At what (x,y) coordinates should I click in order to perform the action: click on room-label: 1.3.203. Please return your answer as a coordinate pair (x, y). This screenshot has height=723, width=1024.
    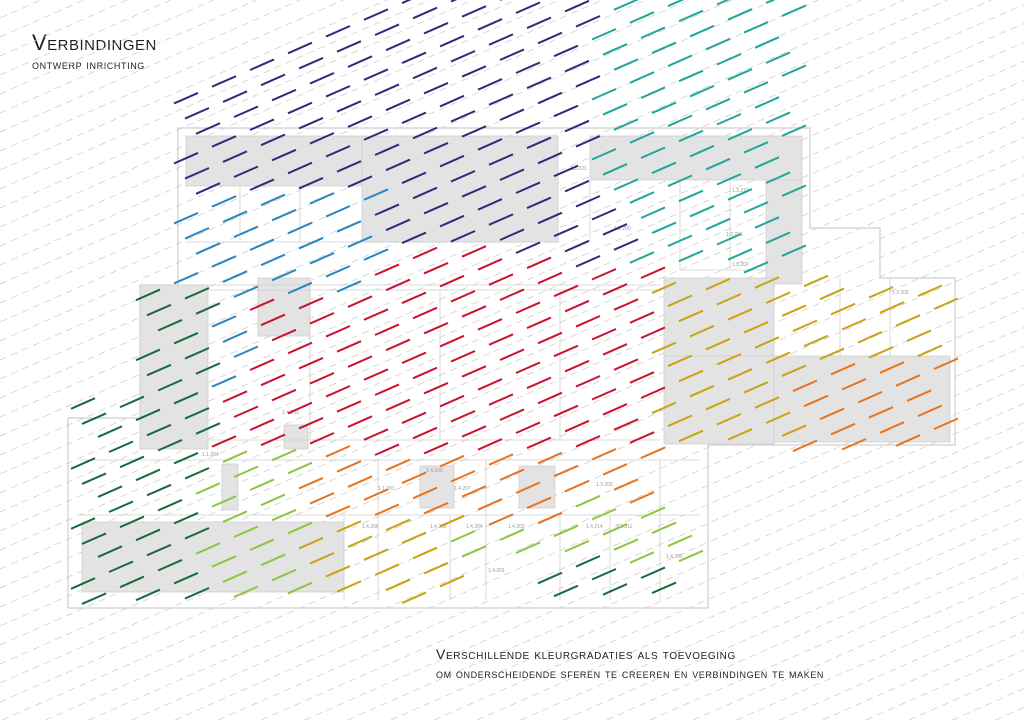
    Looking at the image, I should click on (604, 485).